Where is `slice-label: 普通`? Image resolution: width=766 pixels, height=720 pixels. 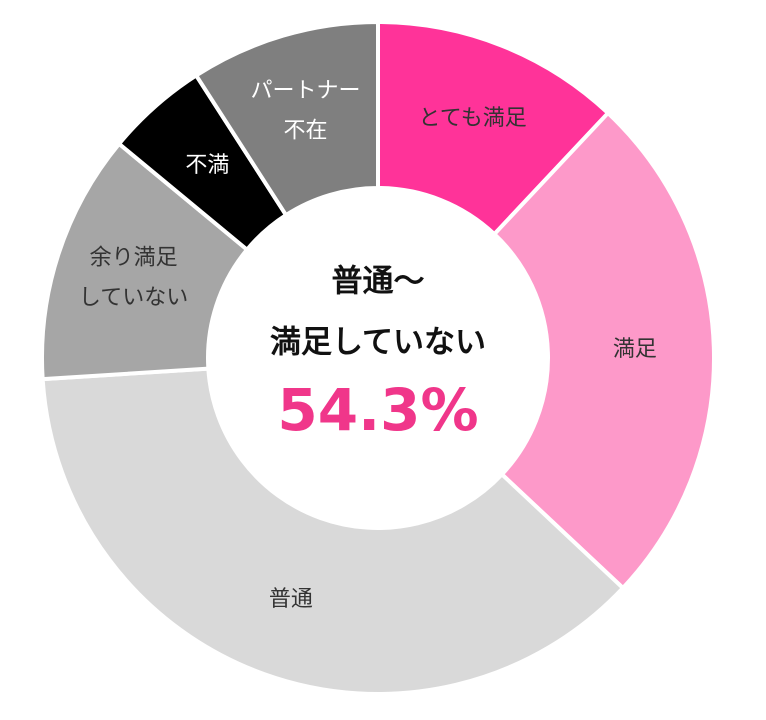
slice-label: 普通 is located at coordinates (291, 599).